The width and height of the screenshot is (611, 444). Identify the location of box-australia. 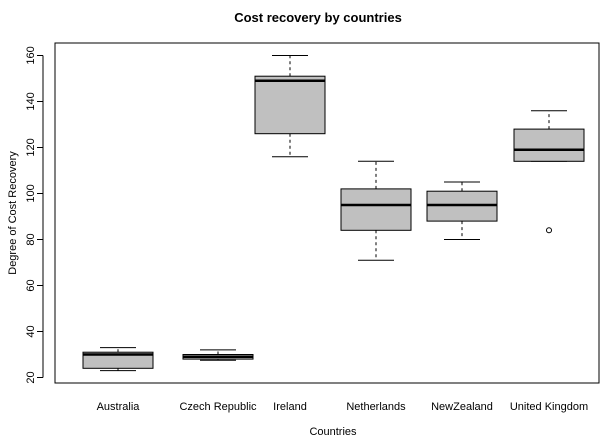
(118, 359).